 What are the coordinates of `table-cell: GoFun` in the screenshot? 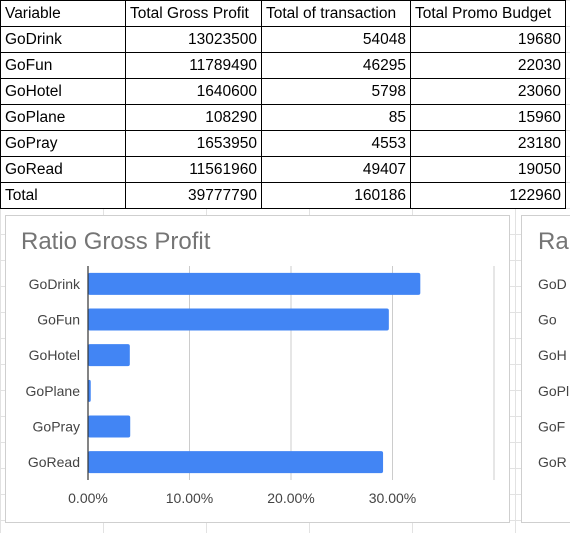 It's located at (63, 65).